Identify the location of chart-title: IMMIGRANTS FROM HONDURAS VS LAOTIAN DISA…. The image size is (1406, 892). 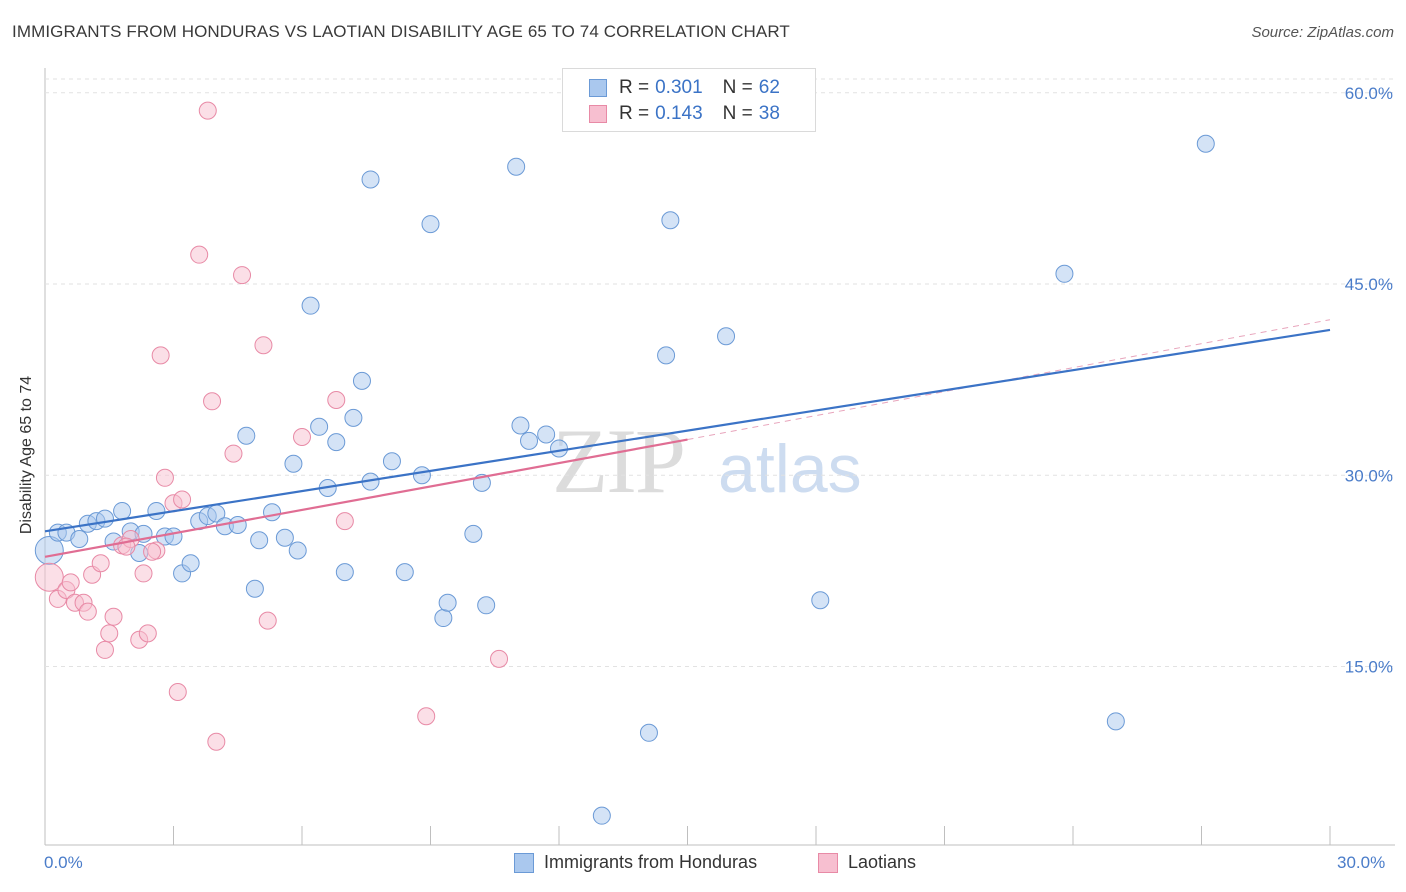
(401, 31).